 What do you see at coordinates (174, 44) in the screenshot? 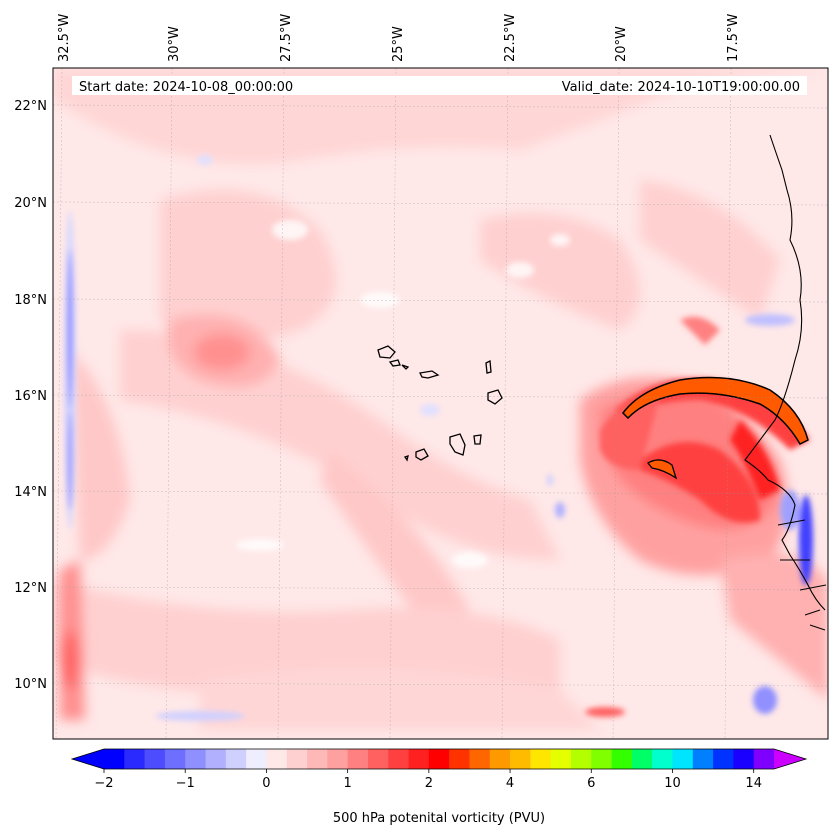
I see `lon-label: 30°W` at bounding box center [174, 44].